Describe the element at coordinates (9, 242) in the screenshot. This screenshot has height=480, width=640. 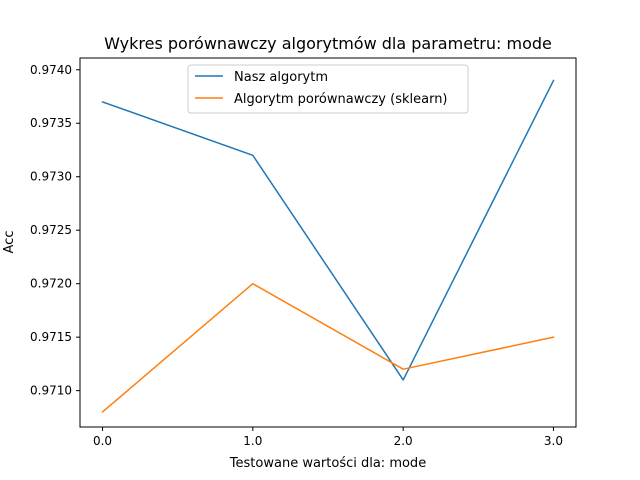
I see `y-axis-label: Acc` at that location.